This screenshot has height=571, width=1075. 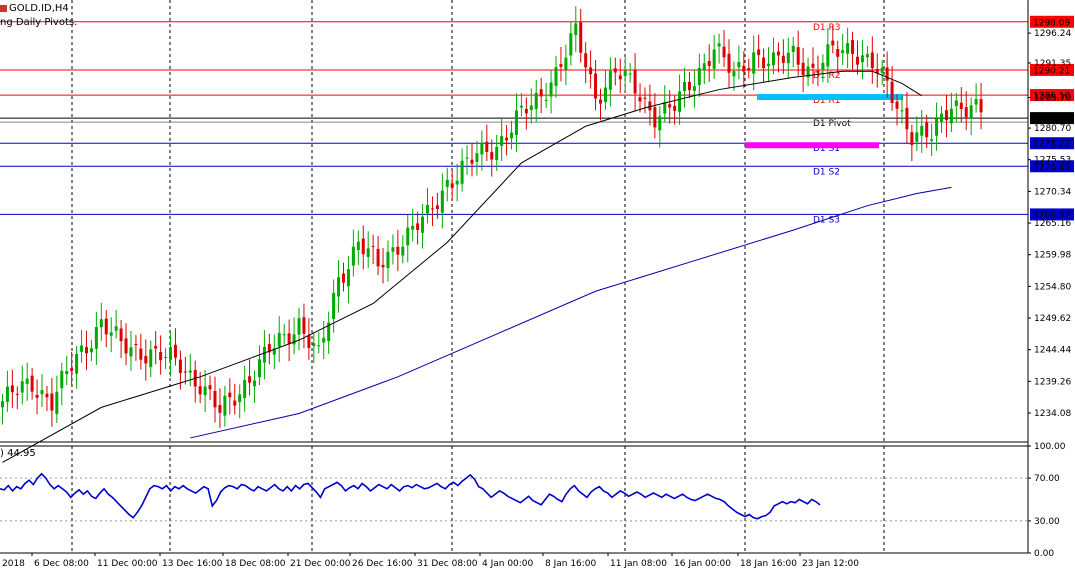 I want to click on s1-zone, so click(x=812, y=145).